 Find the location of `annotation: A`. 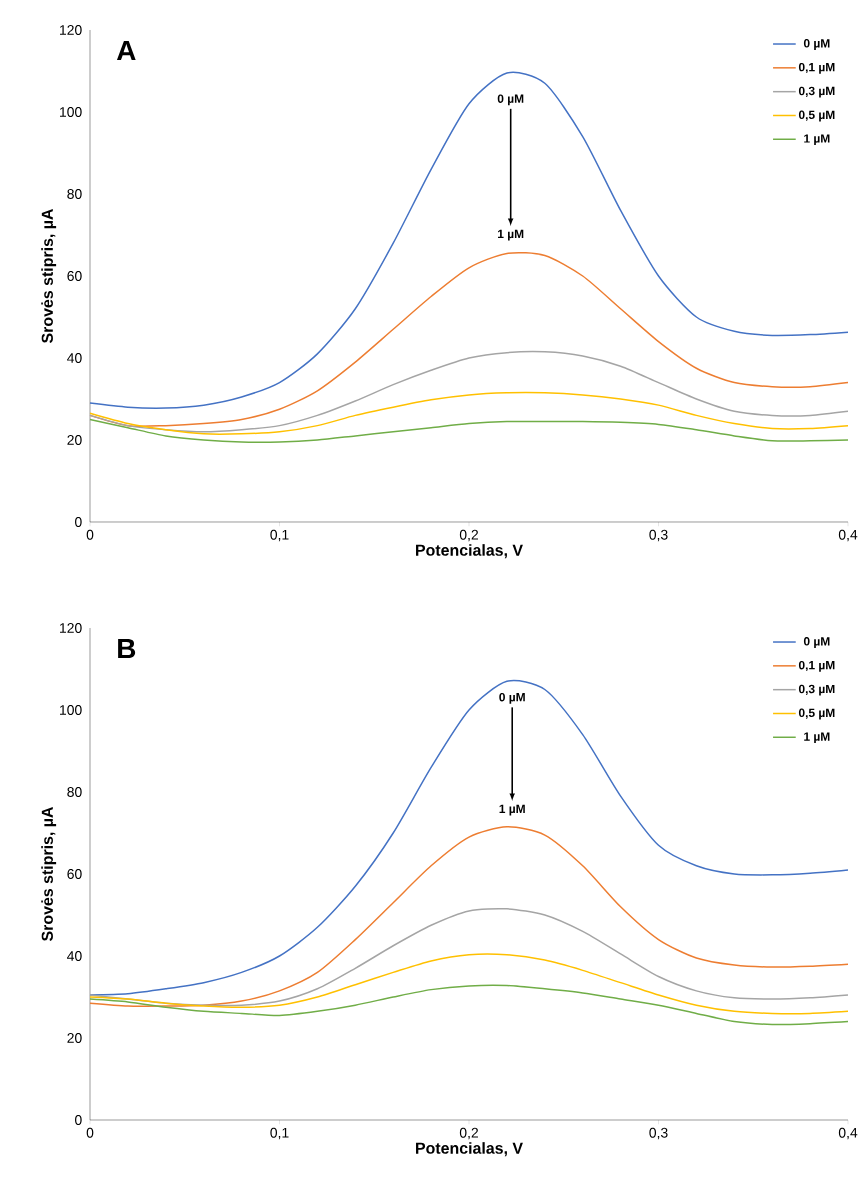

annotation: A is located at coordinates (126, 50).